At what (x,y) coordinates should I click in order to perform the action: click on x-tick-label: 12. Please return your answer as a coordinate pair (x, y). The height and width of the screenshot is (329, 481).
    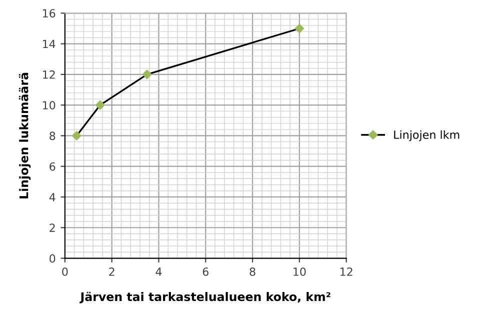
    Looking at the image, I should click on (346, 271).